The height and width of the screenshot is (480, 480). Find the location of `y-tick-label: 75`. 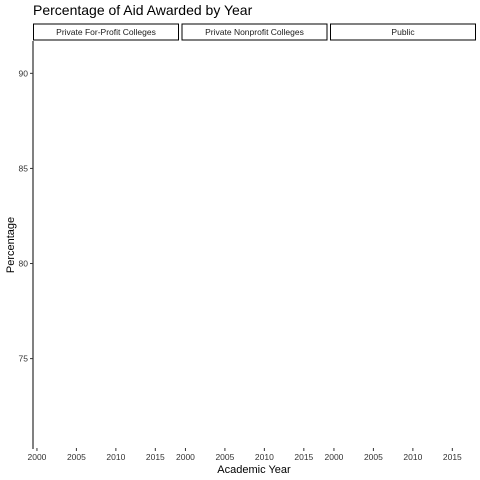

y-tick-label: 75 is located at coordinates (24, 359).